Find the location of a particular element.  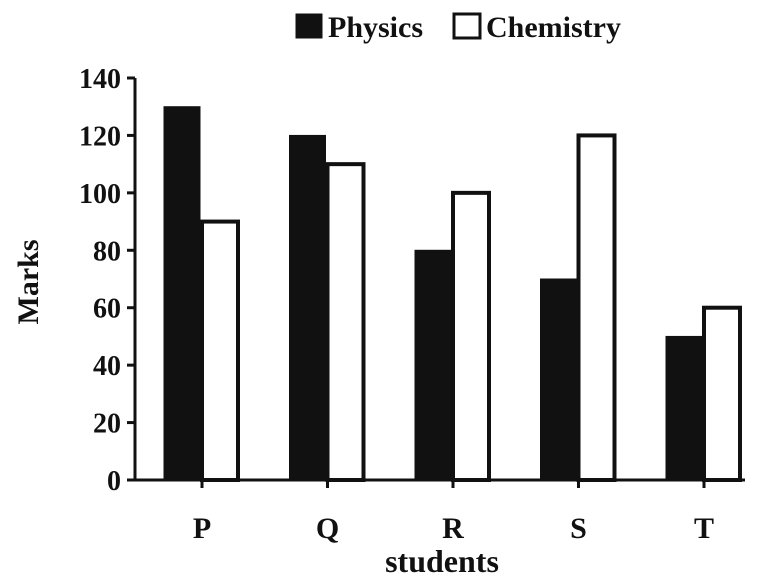

x-tick-label: T is located at coordinates (704, 528).